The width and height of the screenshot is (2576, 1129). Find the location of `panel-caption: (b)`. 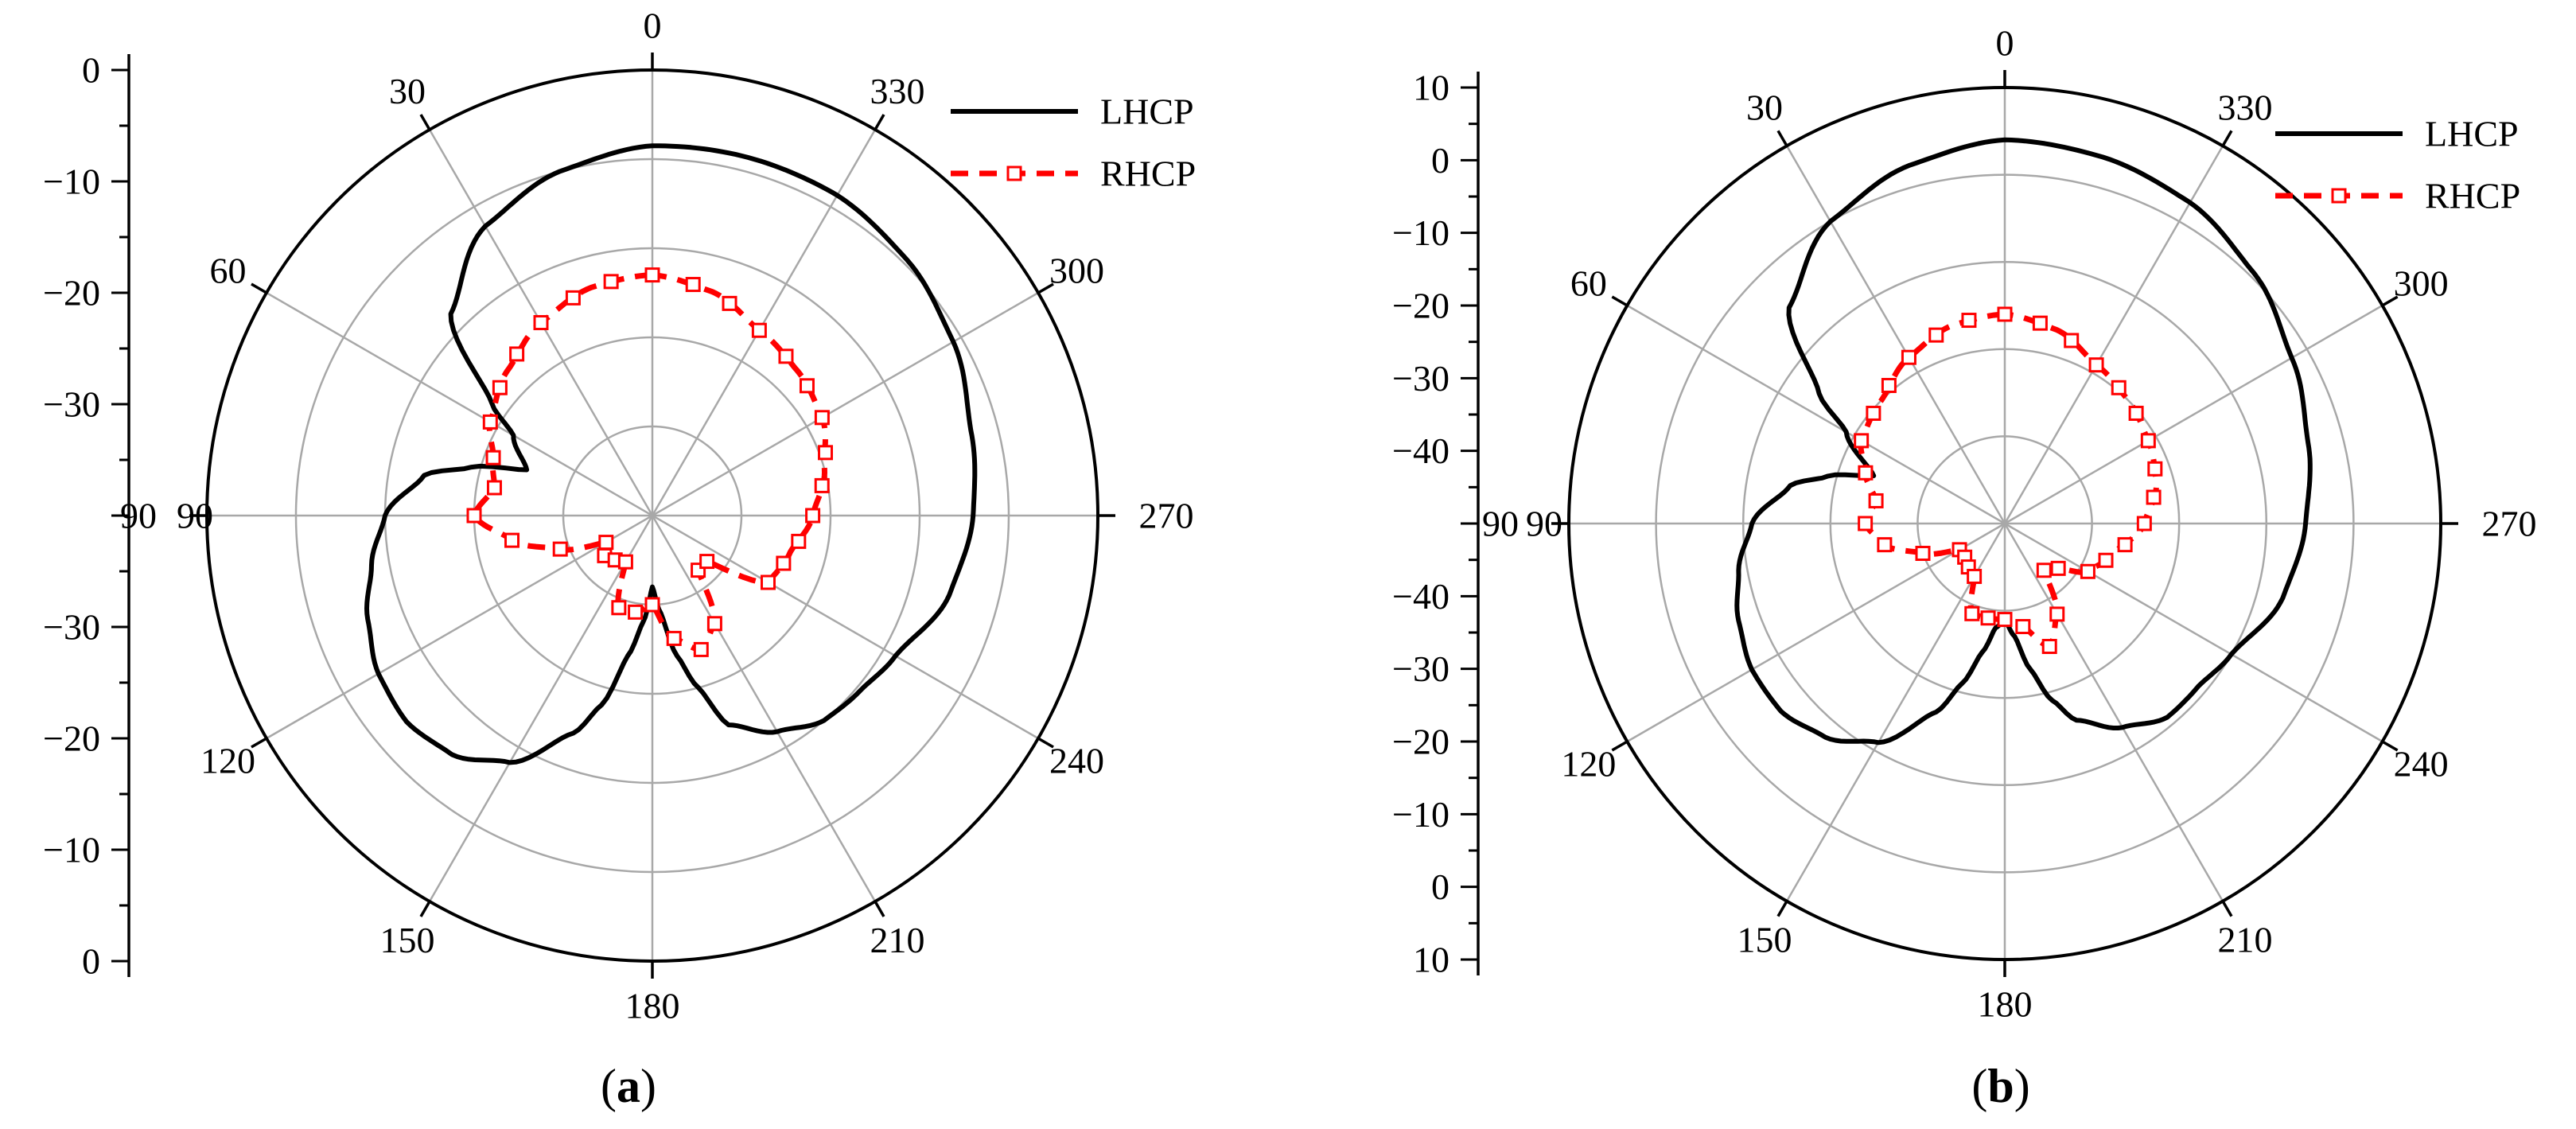

panel-caption: (b) is located at coordinates (2000, 1086).